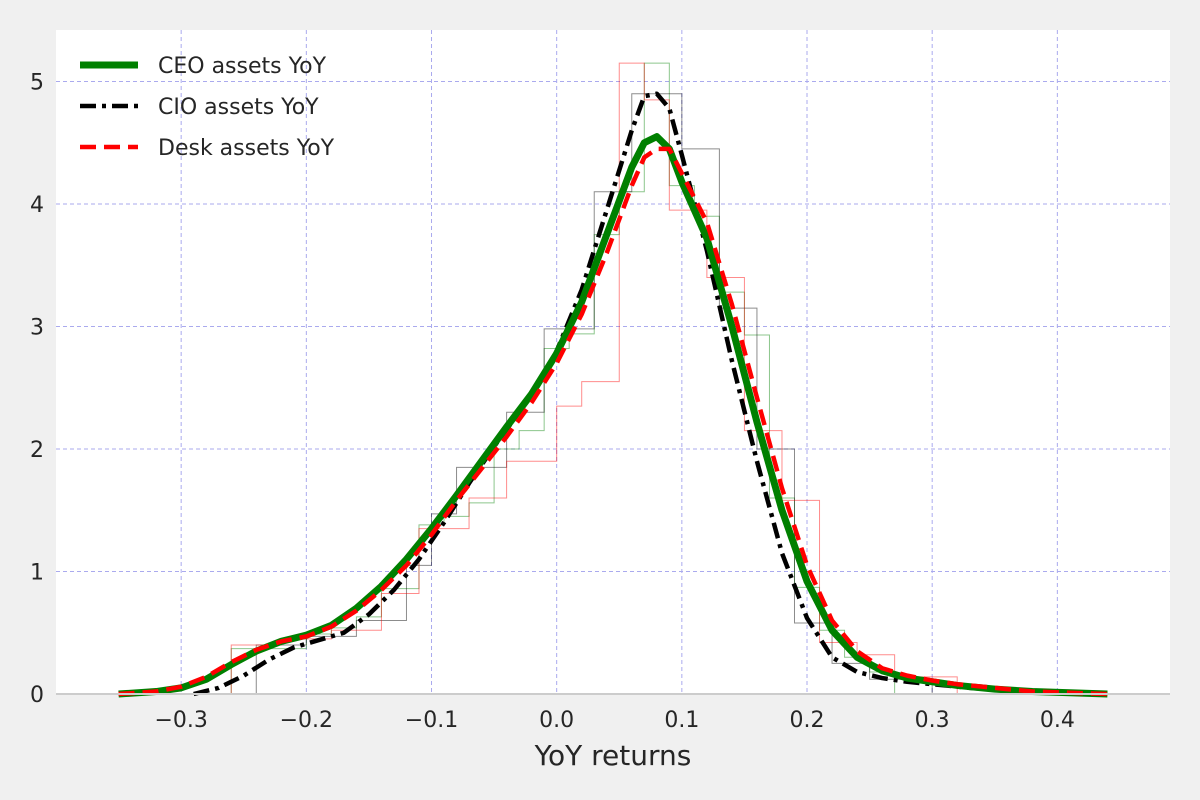 Image resolution: width=1200 pixels, height=800 pixels. Describe the element at coordinates (556, 720) in the screenshot. I see `x-tick-label: 0.0` at that location.